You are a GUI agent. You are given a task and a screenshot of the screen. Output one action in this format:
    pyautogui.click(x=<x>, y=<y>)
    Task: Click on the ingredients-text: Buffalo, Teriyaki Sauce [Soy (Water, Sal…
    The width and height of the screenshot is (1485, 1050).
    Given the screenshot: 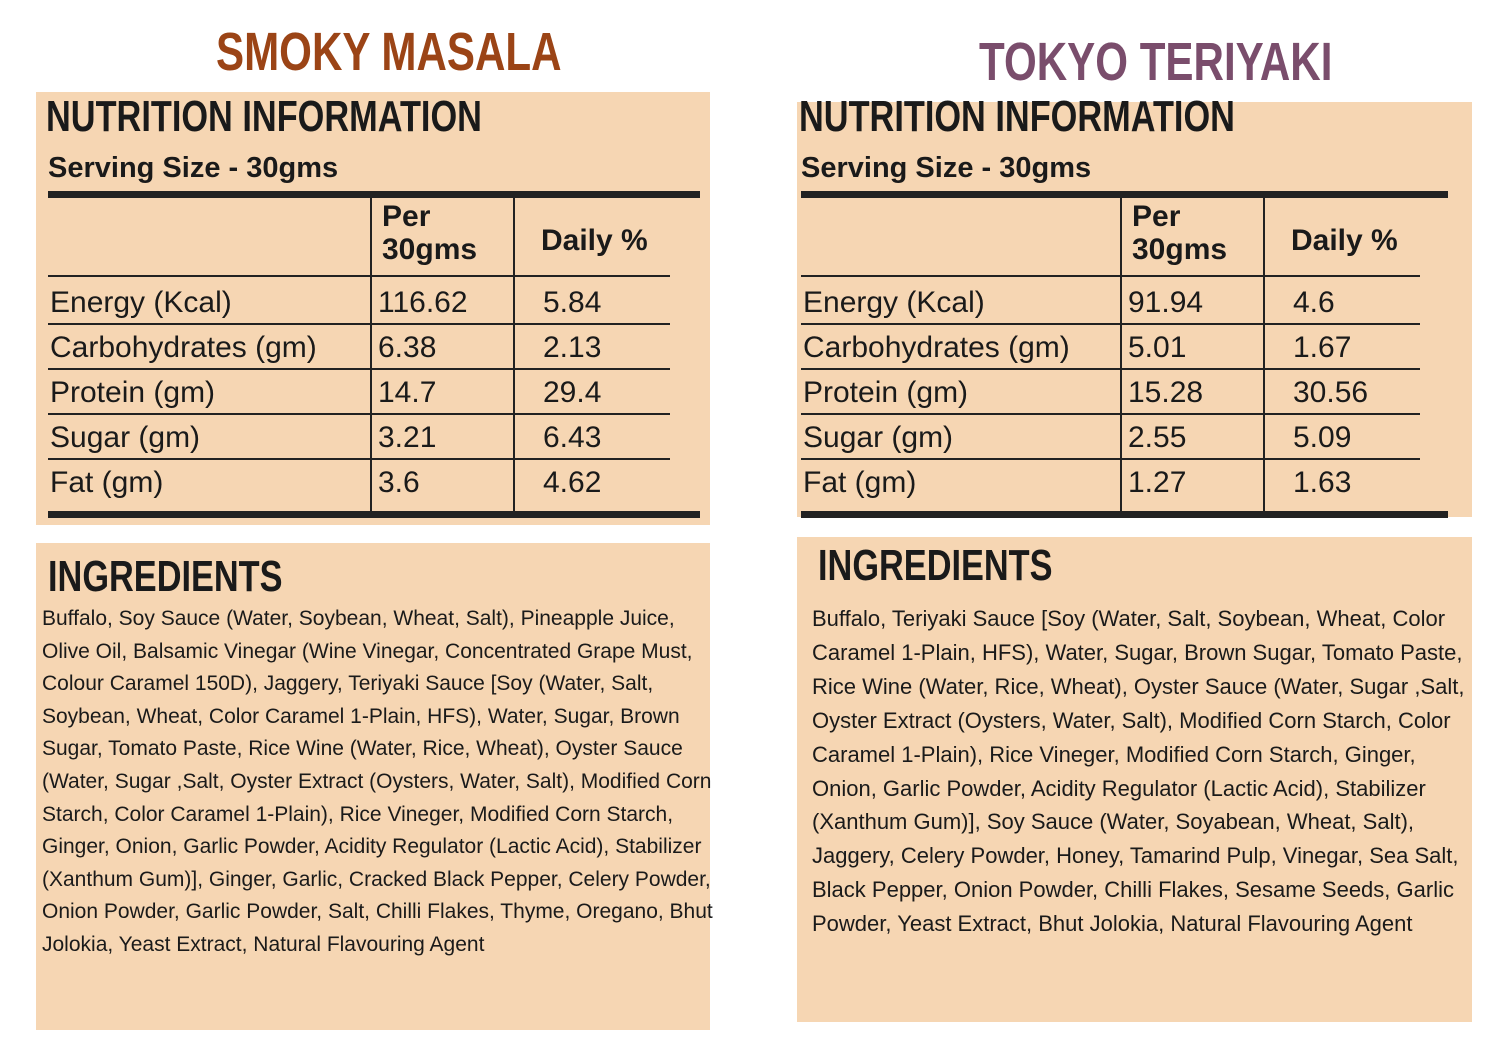 What is the action you would take?
    pyautogui.click(x=1138, y=771)
    